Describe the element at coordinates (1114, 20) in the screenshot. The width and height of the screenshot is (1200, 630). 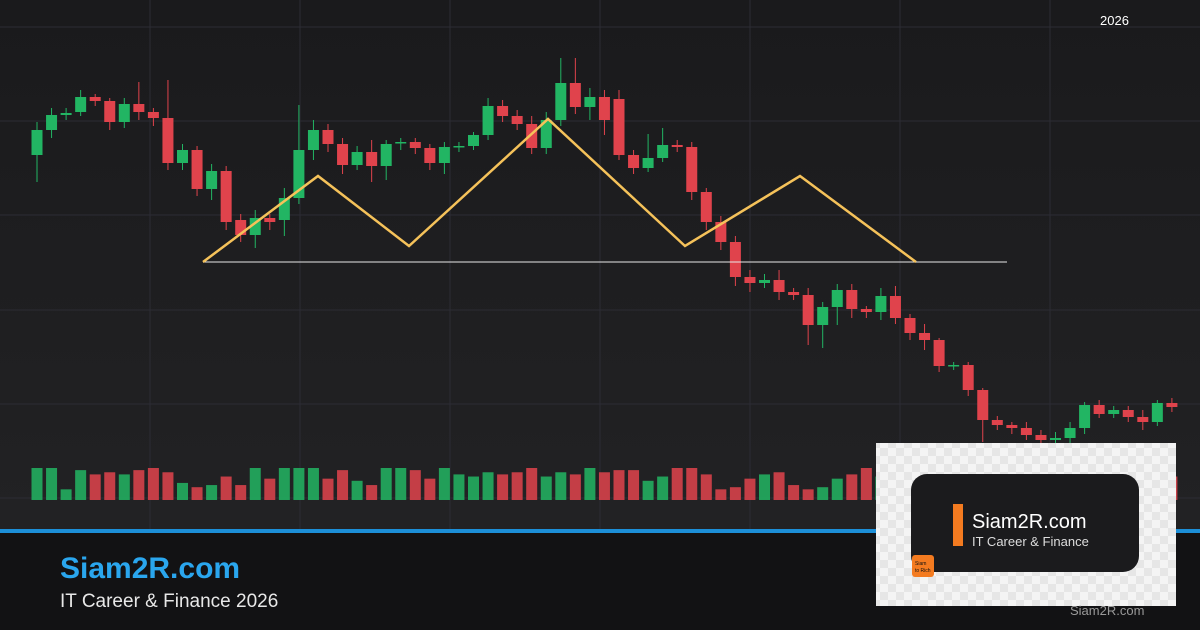
I see `year-label: 2026` at that location.